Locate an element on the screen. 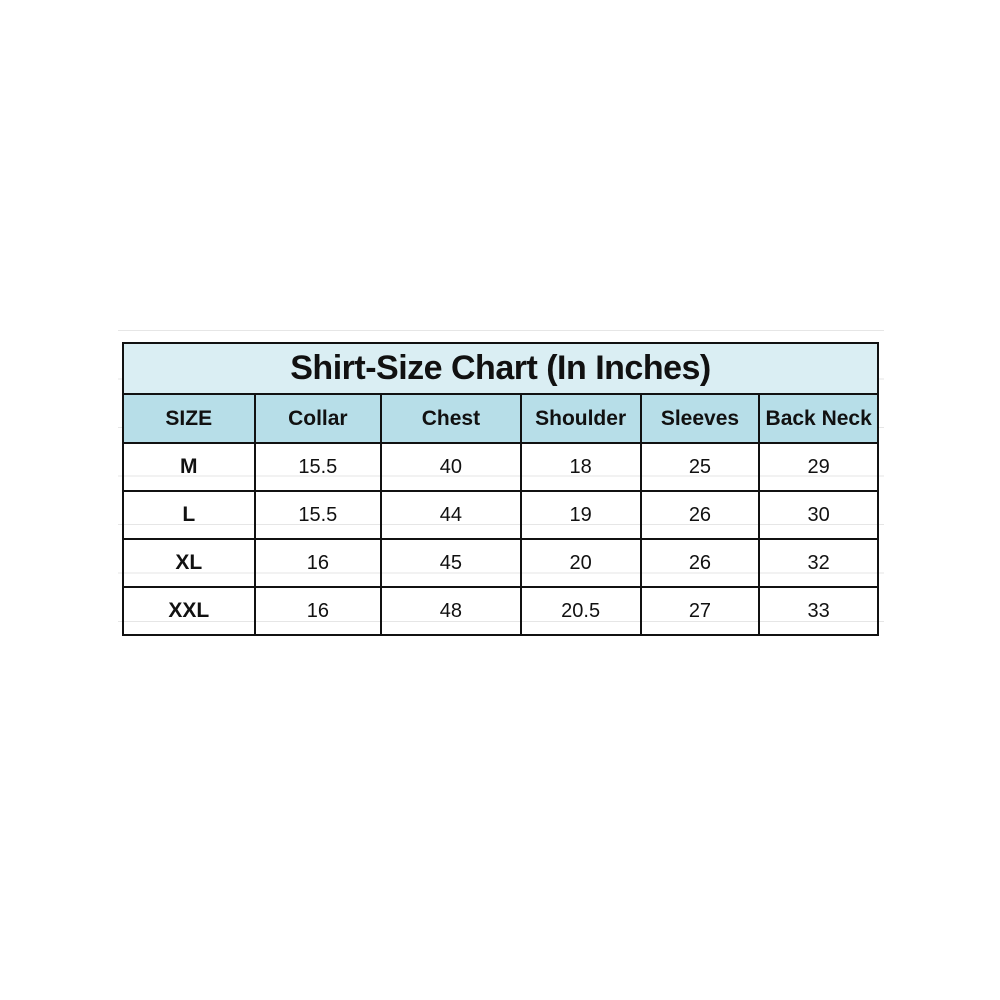 The image size is (1000, 1000). column-header: SIZE is located at coordinates (189, 418).